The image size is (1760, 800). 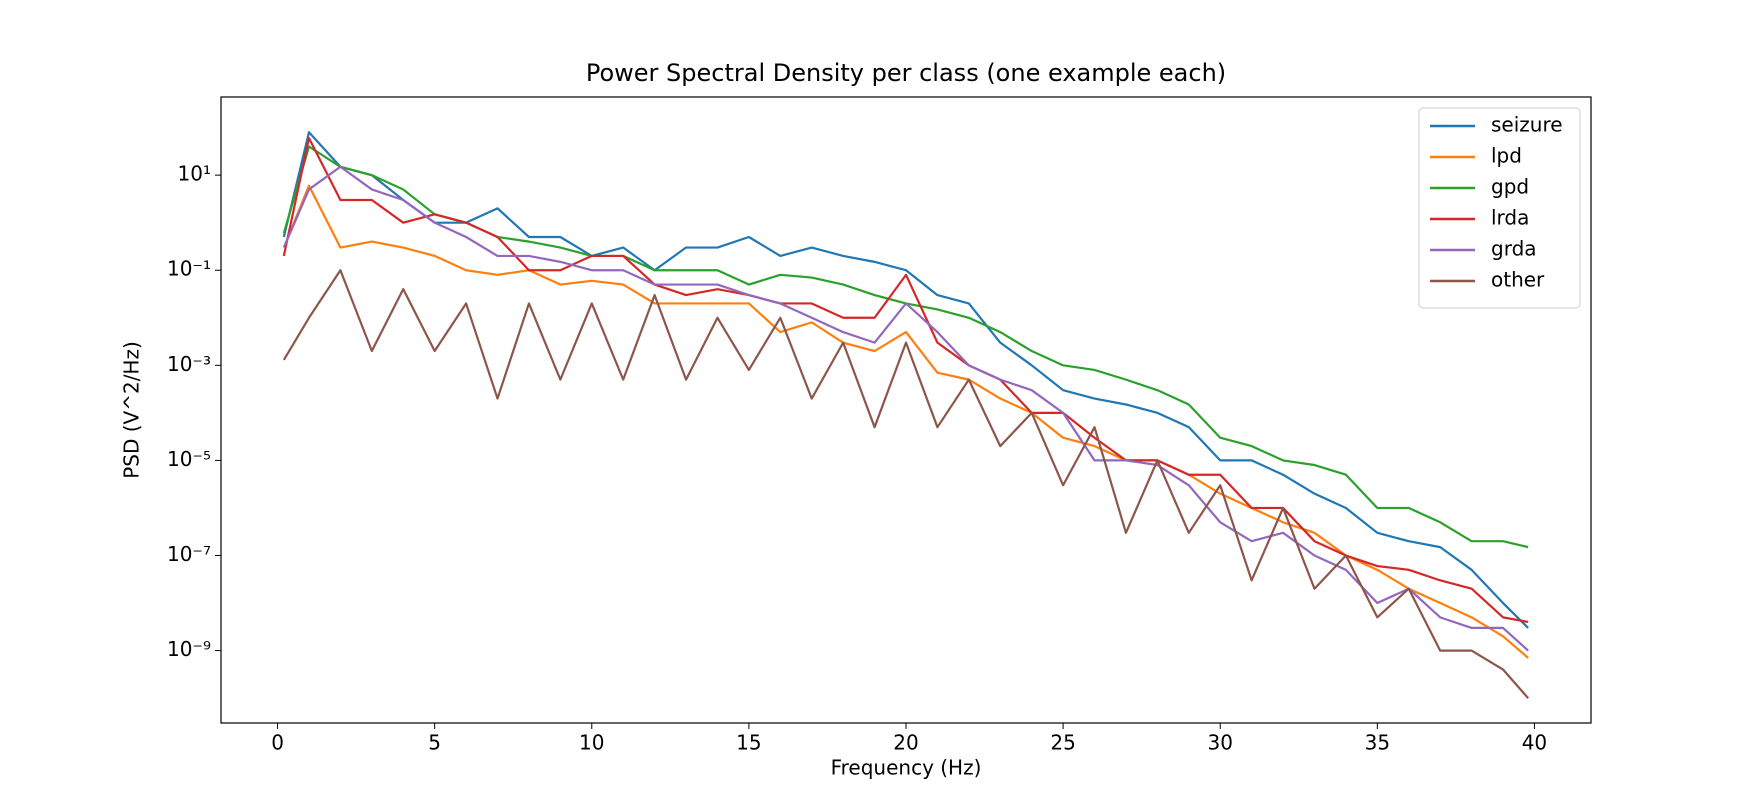 I want to click on y-tick-label: 10⁻⁹, so click(x=189, y=649).